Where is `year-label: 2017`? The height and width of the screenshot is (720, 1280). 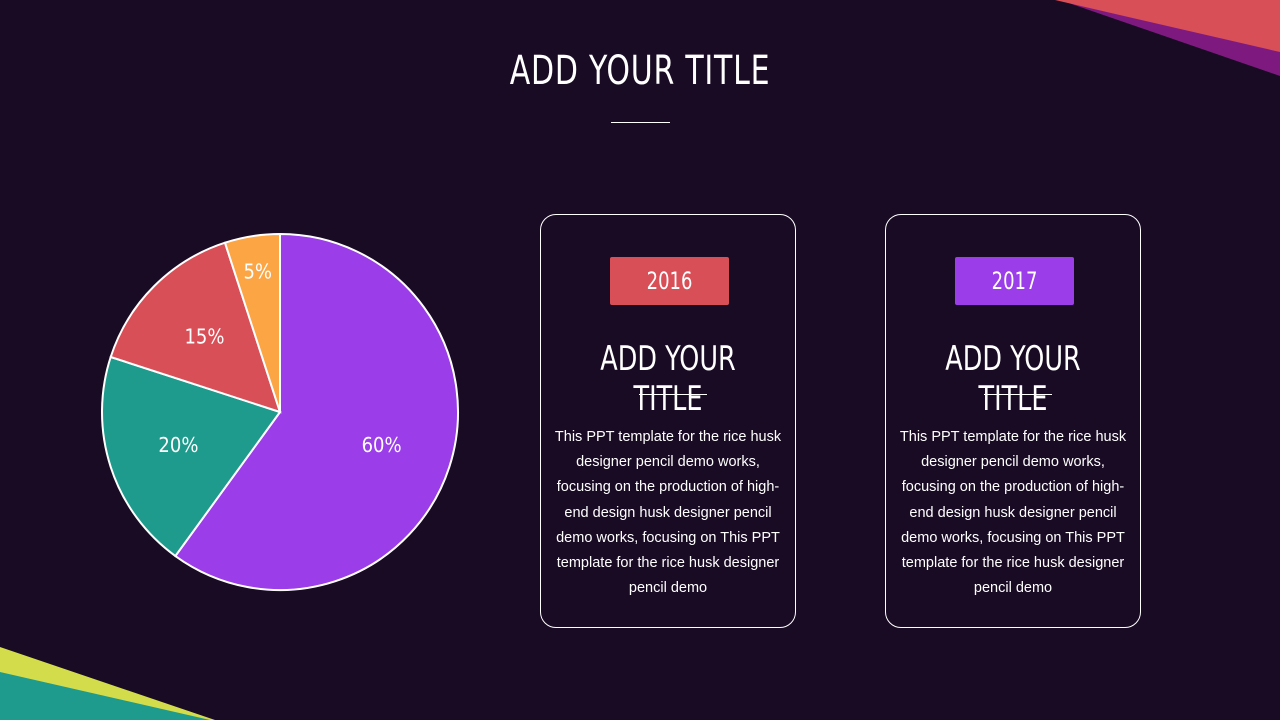 year-label: 2017 is located at coordinates (1014, 281).